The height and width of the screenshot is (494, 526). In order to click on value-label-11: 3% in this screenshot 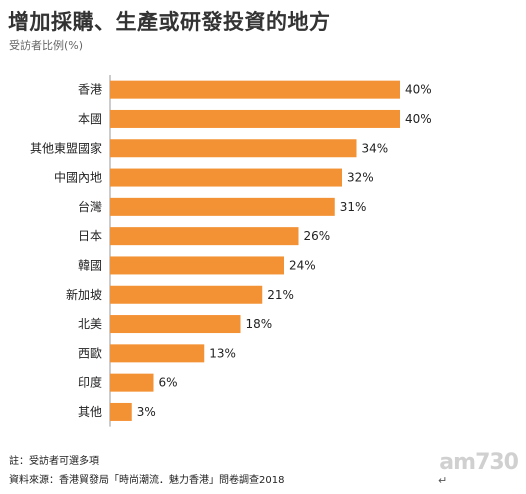, I will do `click(146, 412)`.